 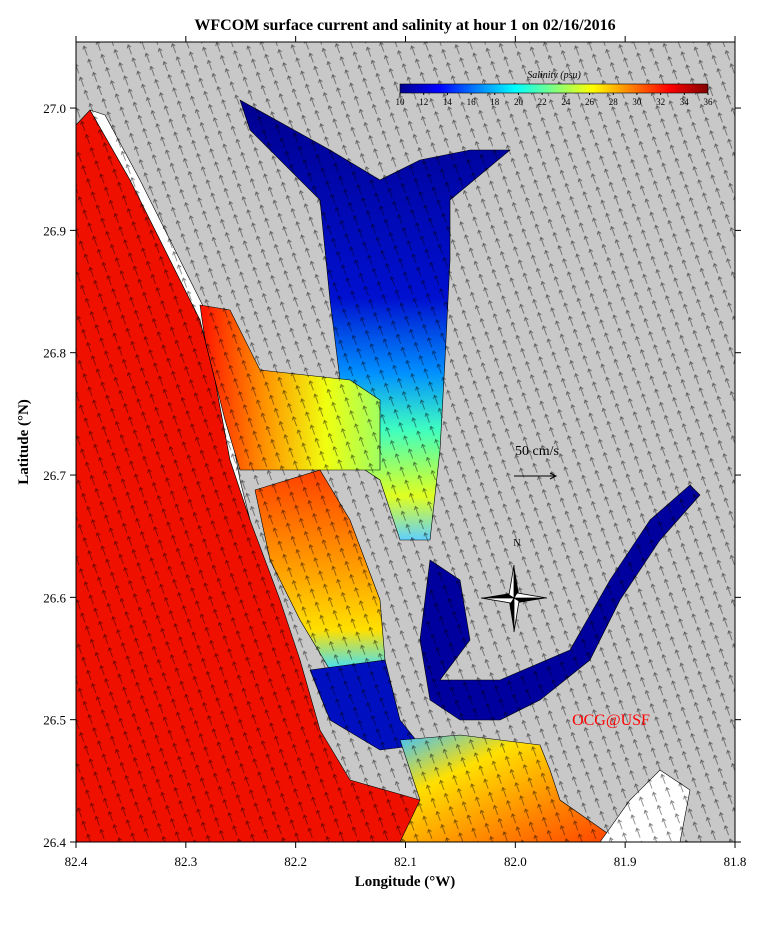 I want to click on scale-label: 50 cm/s, so click(x=537, y=451).